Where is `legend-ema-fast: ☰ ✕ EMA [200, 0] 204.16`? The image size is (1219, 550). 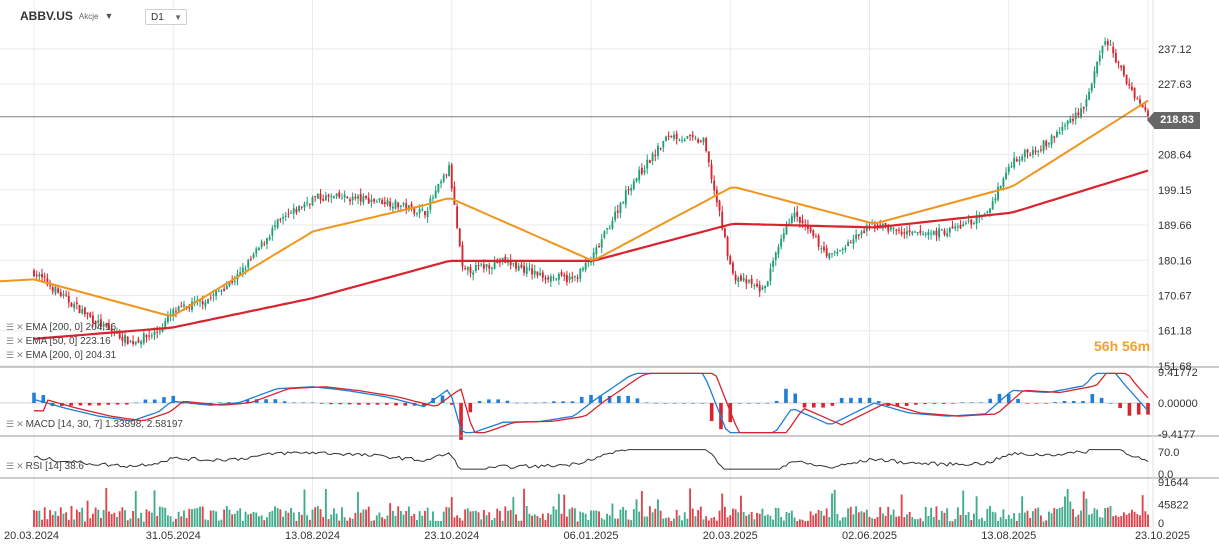
legend-ema-fast: ☰ ✕ EMA [200, 0] 204.16 is located at coordinates (61, 327).